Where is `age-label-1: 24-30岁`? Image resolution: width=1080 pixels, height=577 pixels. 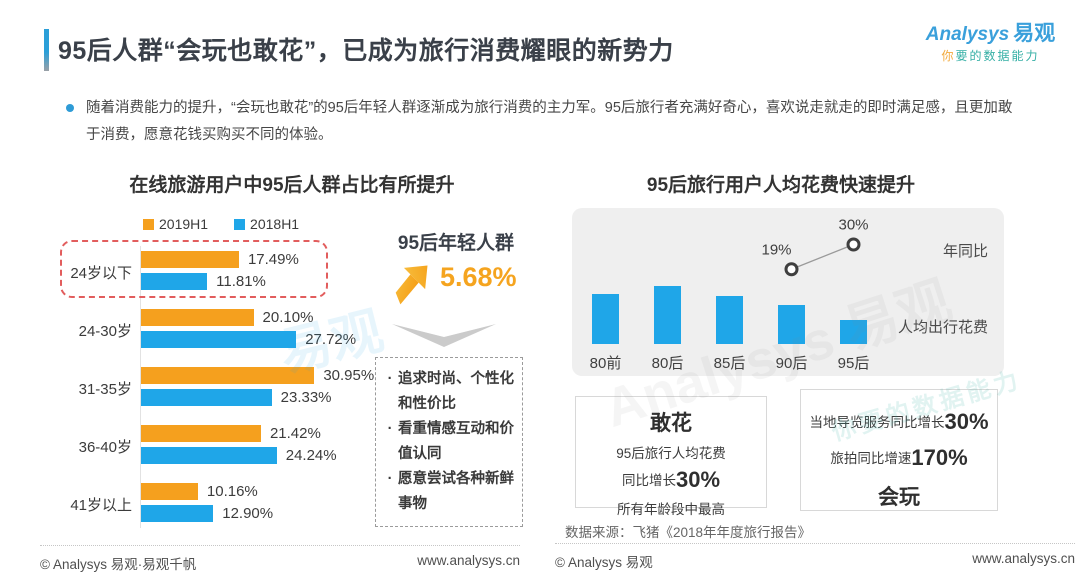 age-label-1: 24-30岁 is located at coordinates (105, 331).